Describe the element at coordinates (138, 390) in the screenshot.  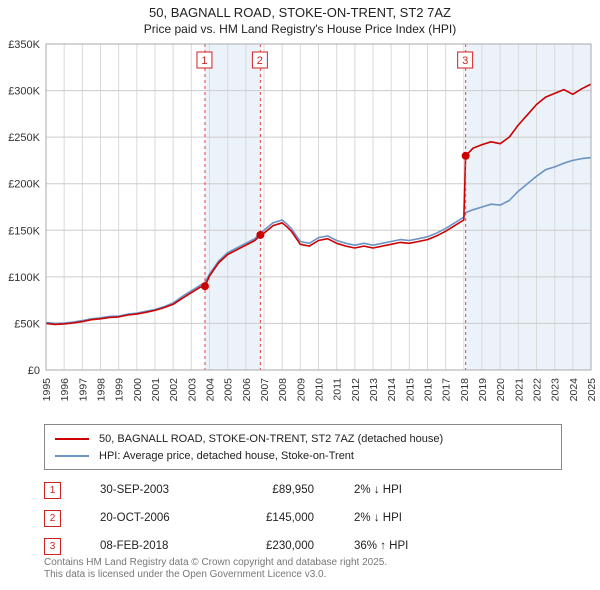
I see `x-axis-label: 2000` at that location.